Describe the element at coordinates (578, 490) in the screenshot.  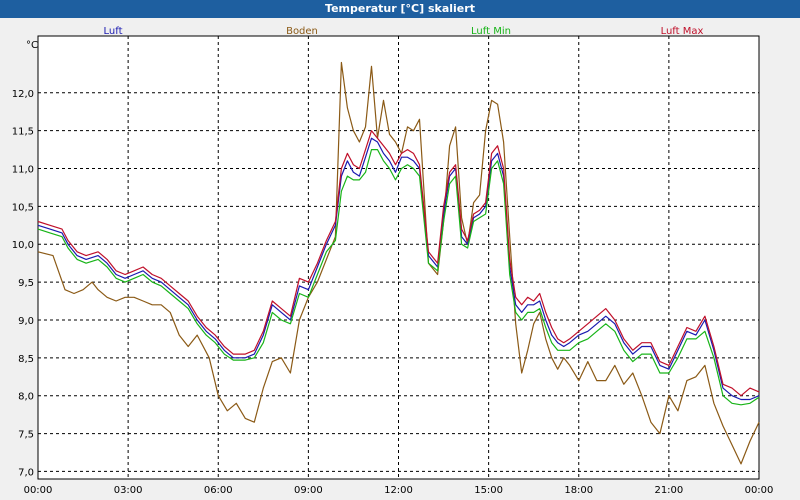
I see `x-tick-time-label: 18:00` at that location.